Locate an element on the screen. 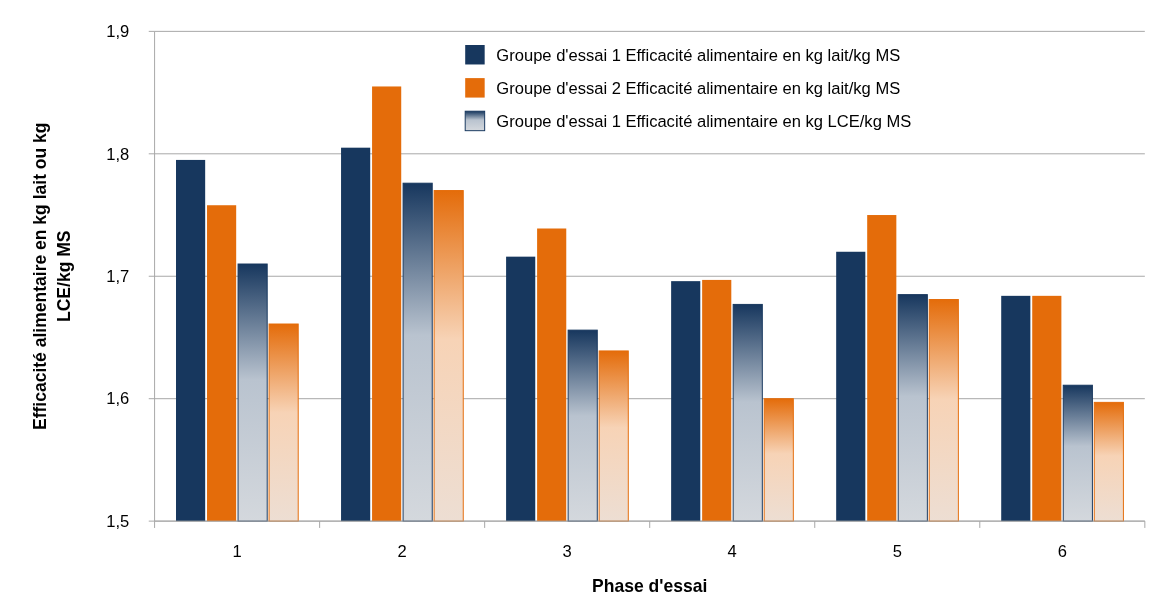  y-tick-label: 1,7 is located at coordinates (118, 277).